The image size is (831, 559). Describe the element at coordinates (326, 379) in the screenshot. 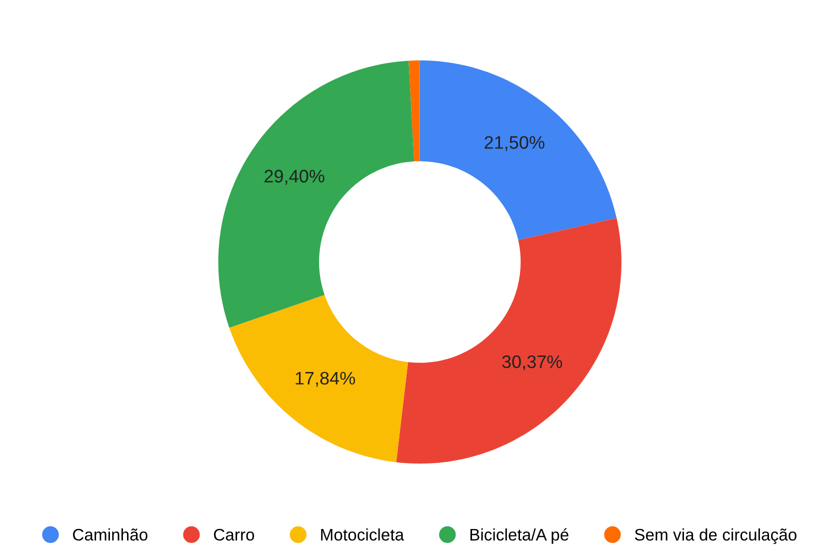

I see `data-label: 17,84%` at that location.